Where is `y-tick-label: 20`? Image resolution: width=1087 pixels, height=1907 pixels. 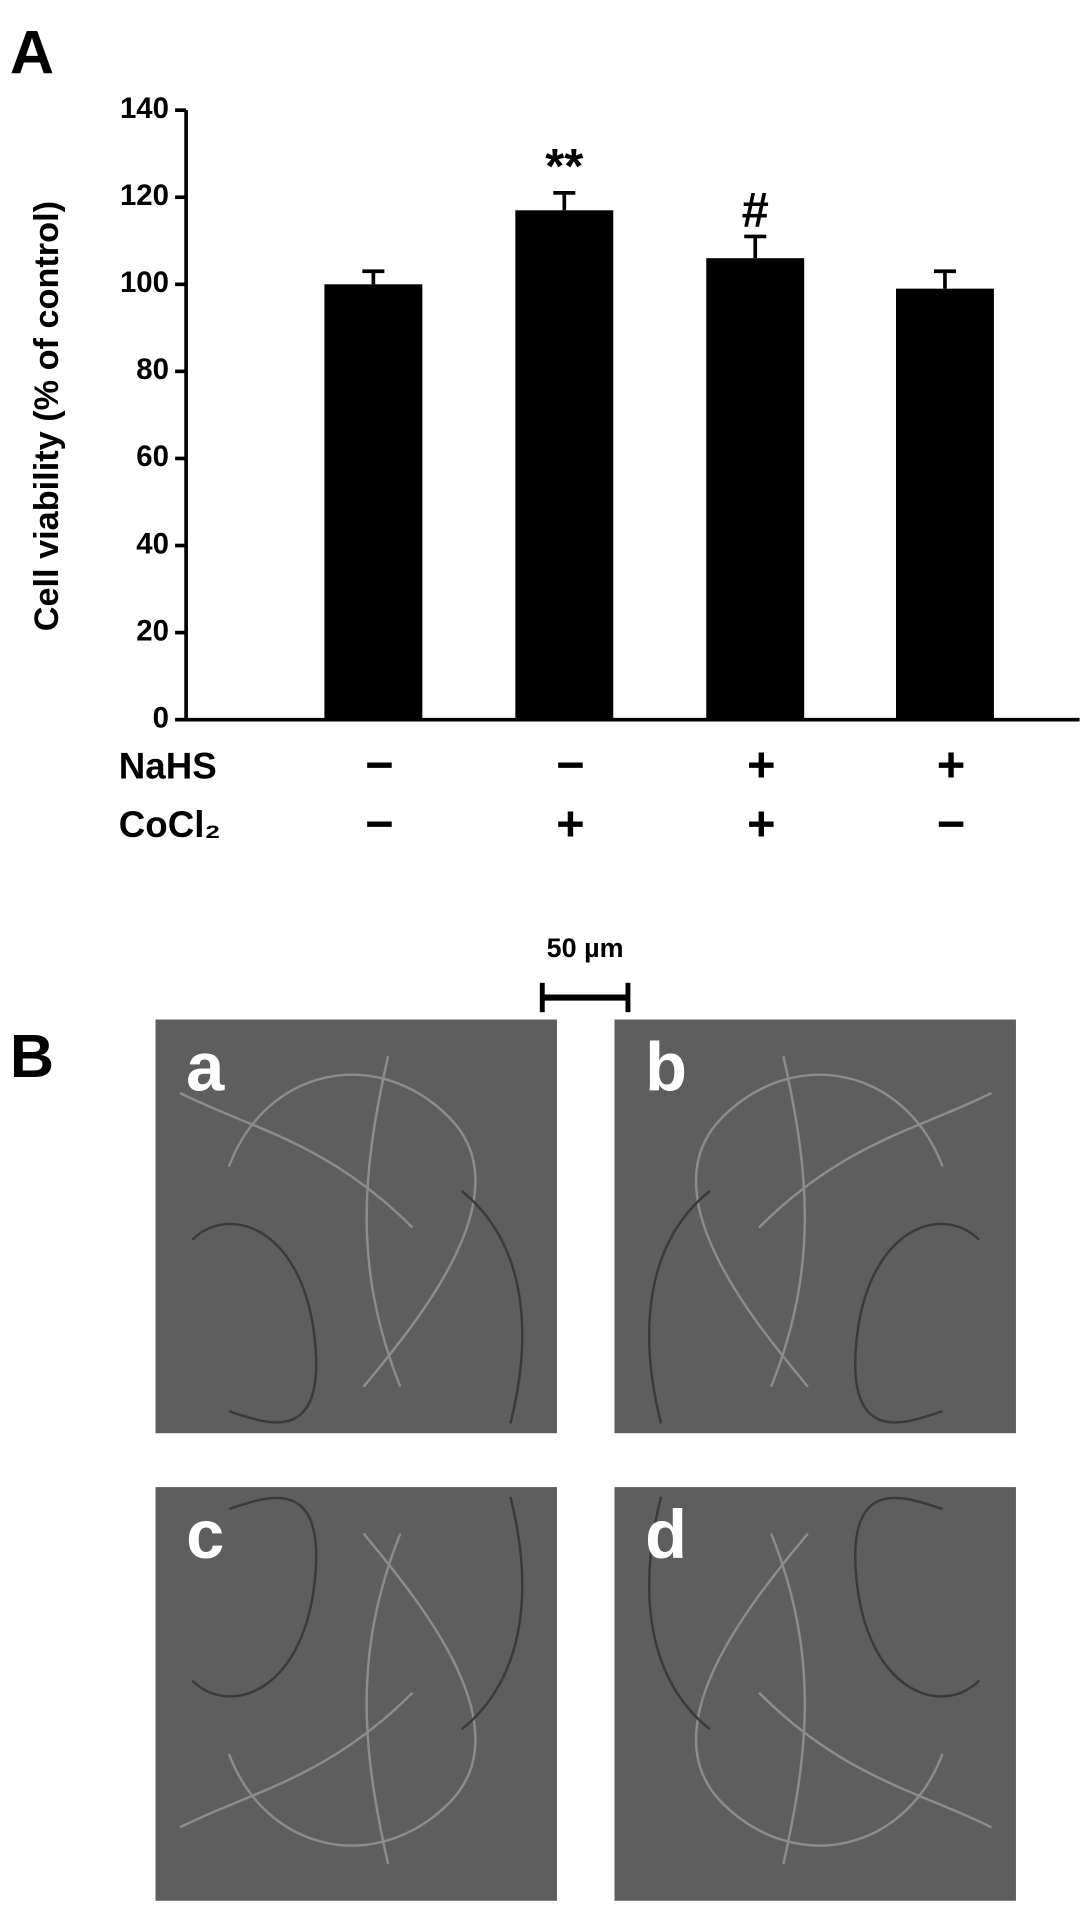
y-tick-label: 20 is located at coordinates (152, 630).